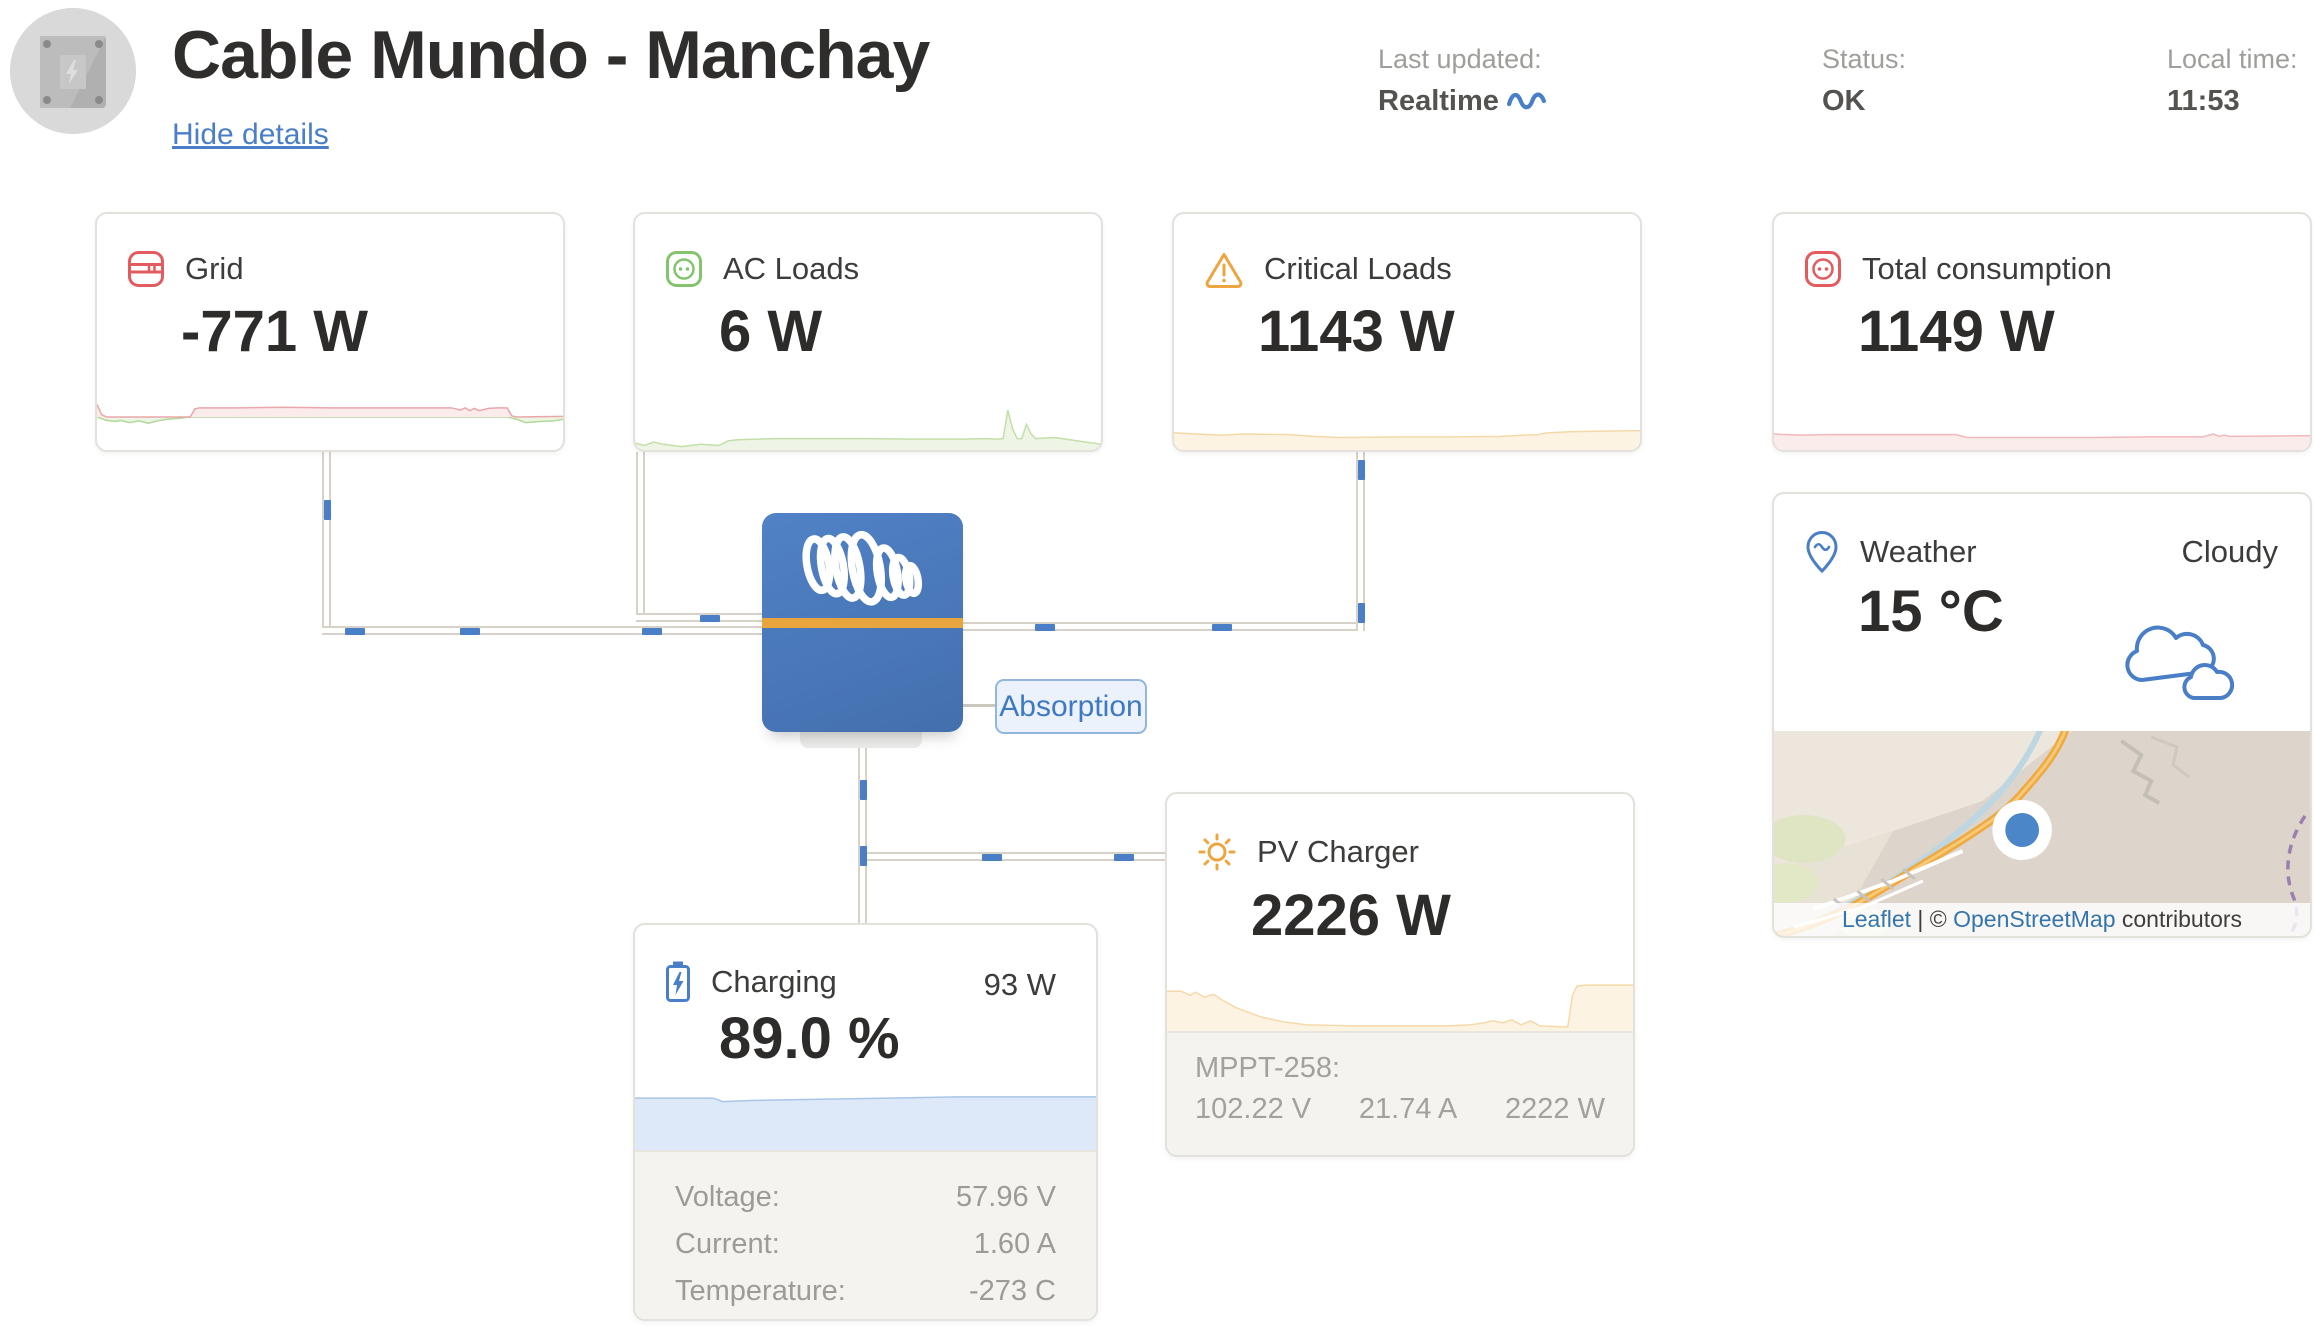  Describe the element at coordinates (979, 705) in the screenshot. I see `state-badge-connector` at that location.